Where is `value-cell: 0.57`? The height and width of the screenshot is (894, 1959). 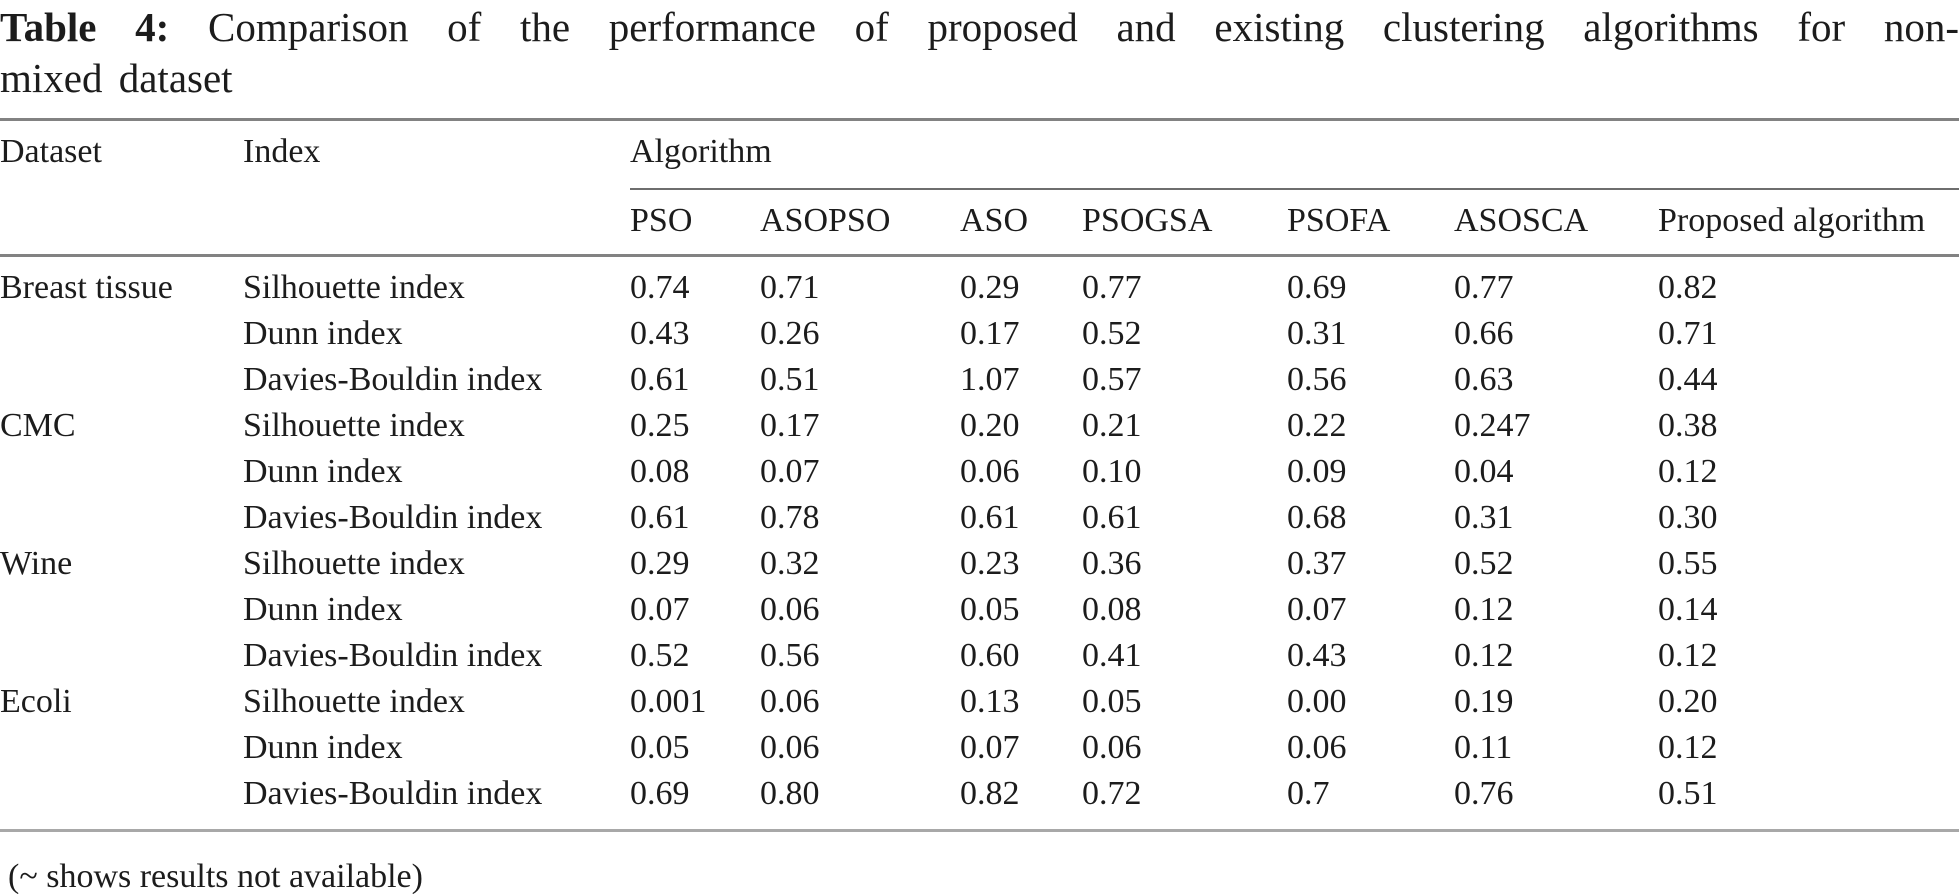 value-cell: 0.57 is located at coordinates (1112, 379).